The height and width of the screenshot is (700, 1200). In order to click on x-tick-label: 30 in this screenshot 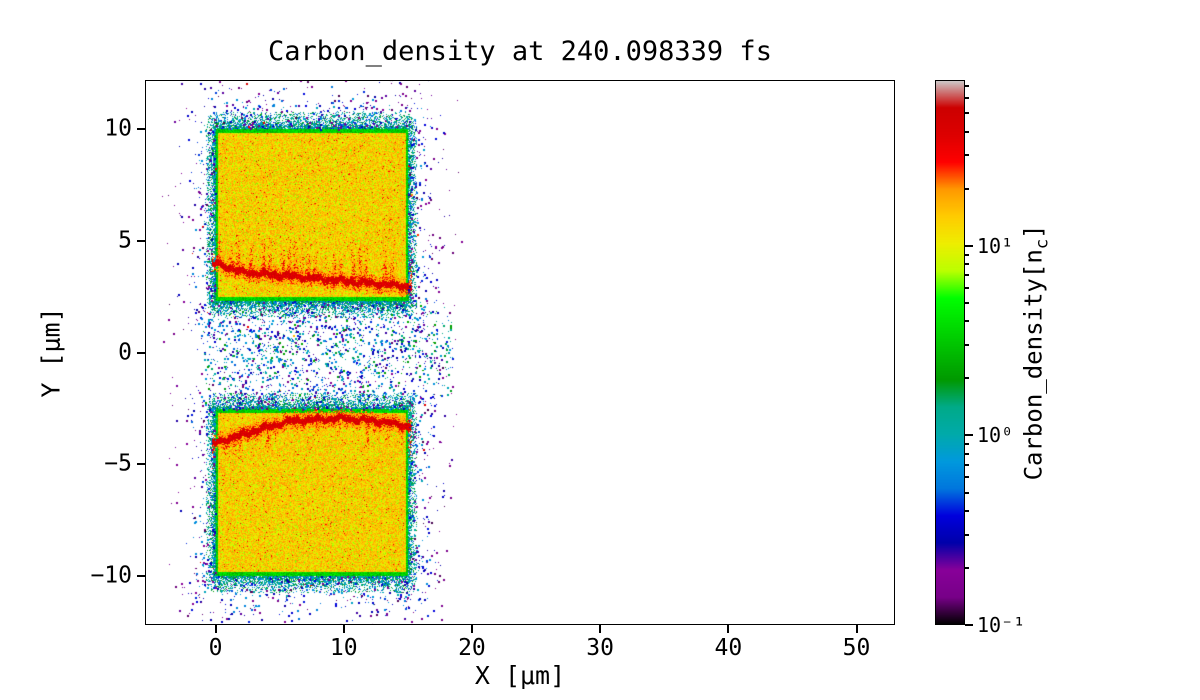, I will do `click(600, 648)`.